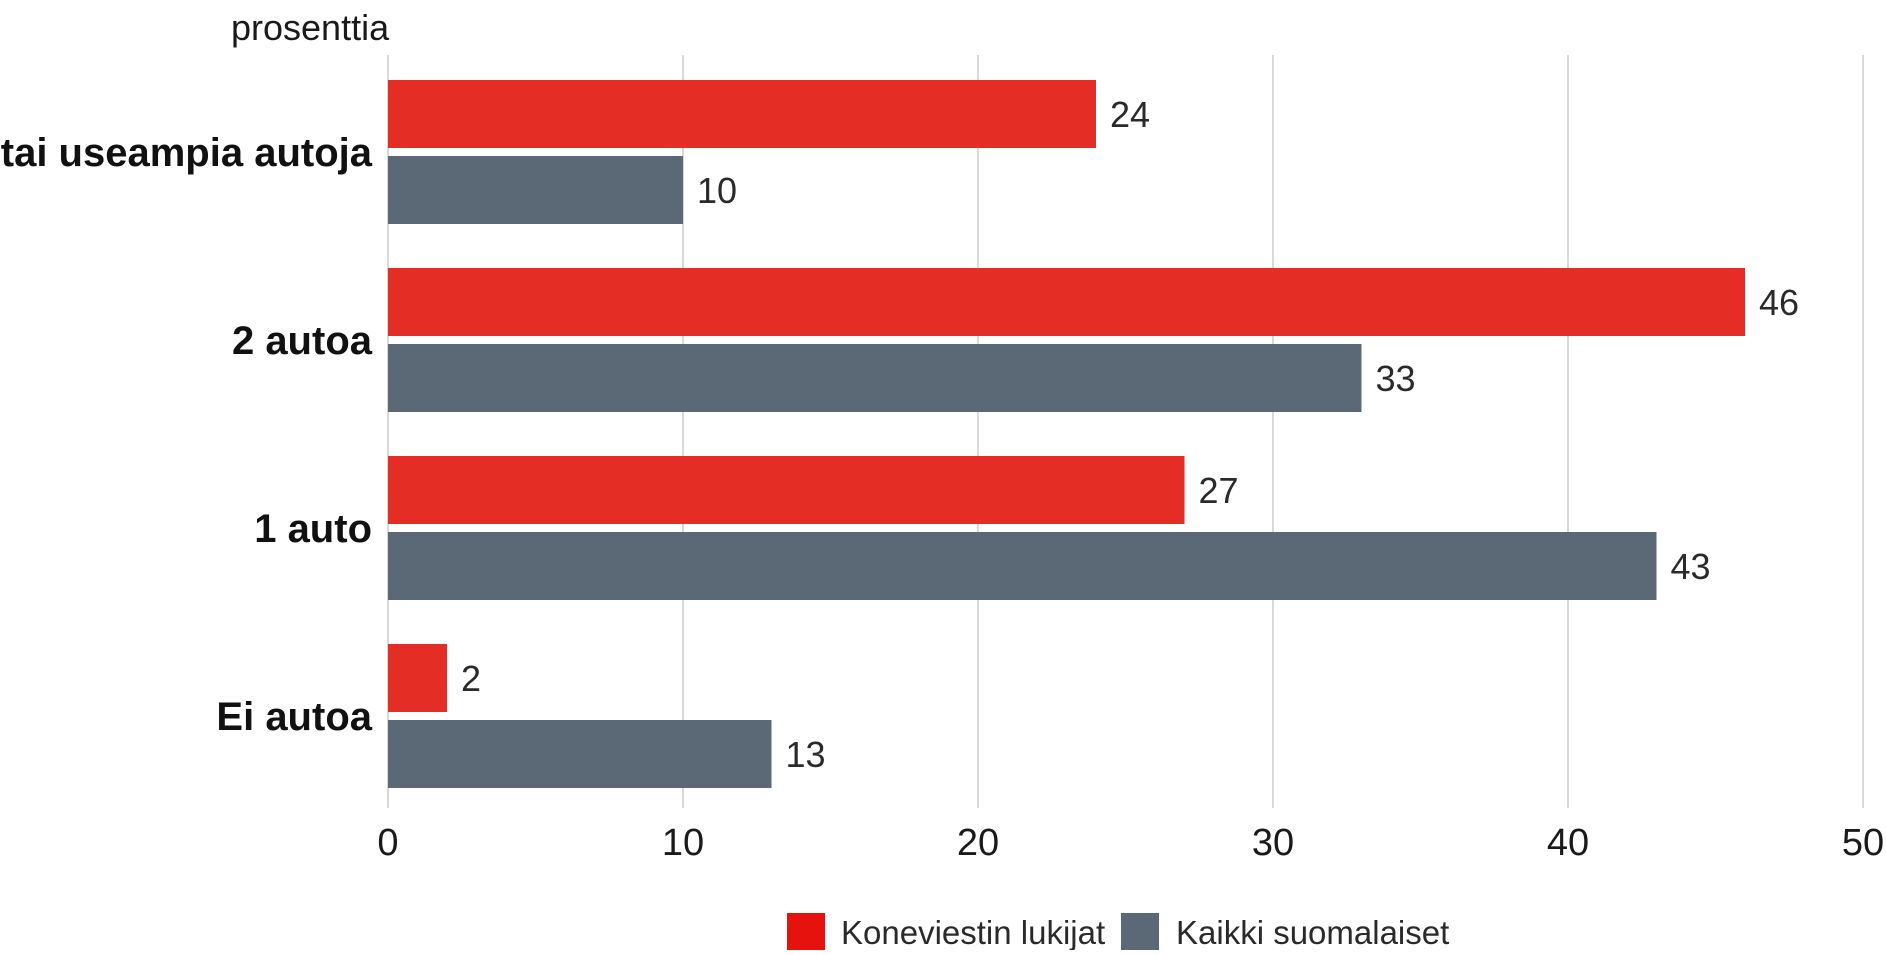 The height and width of the screenshot is (955, 1886). Describe the element at coordinates (417, 678) in the screenshot. I see `bar-ei-autoa-koneviestin-lukijat` at that location.